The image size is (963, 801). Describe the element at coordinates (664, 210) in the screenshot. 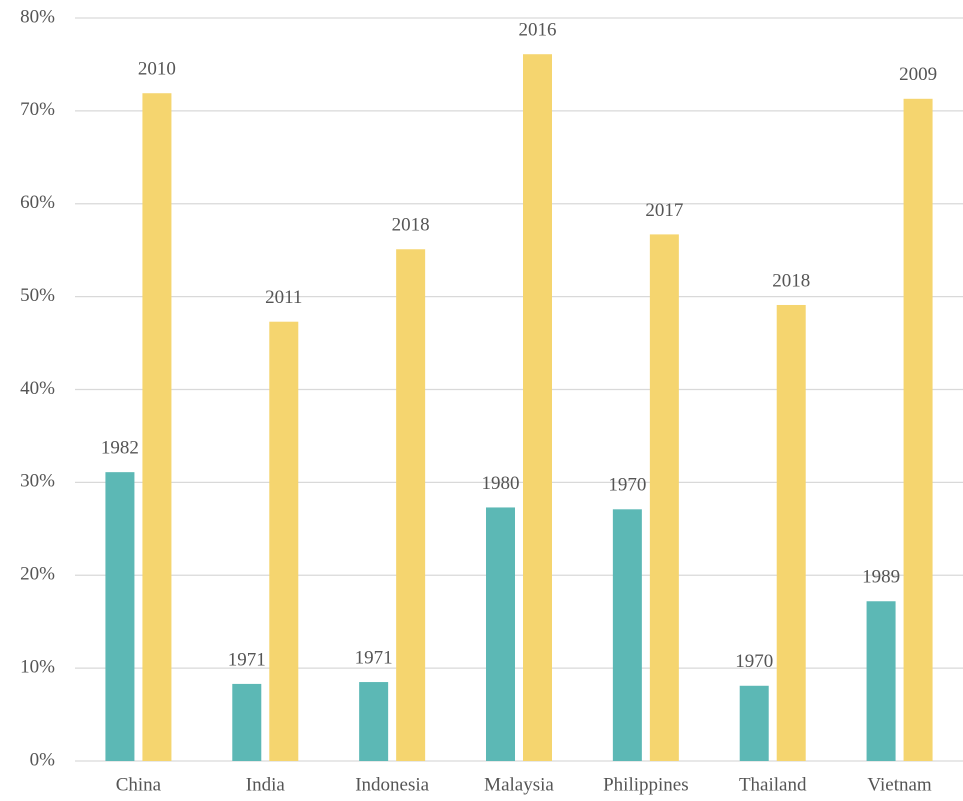

I see `bar-label: 2017` at that location.